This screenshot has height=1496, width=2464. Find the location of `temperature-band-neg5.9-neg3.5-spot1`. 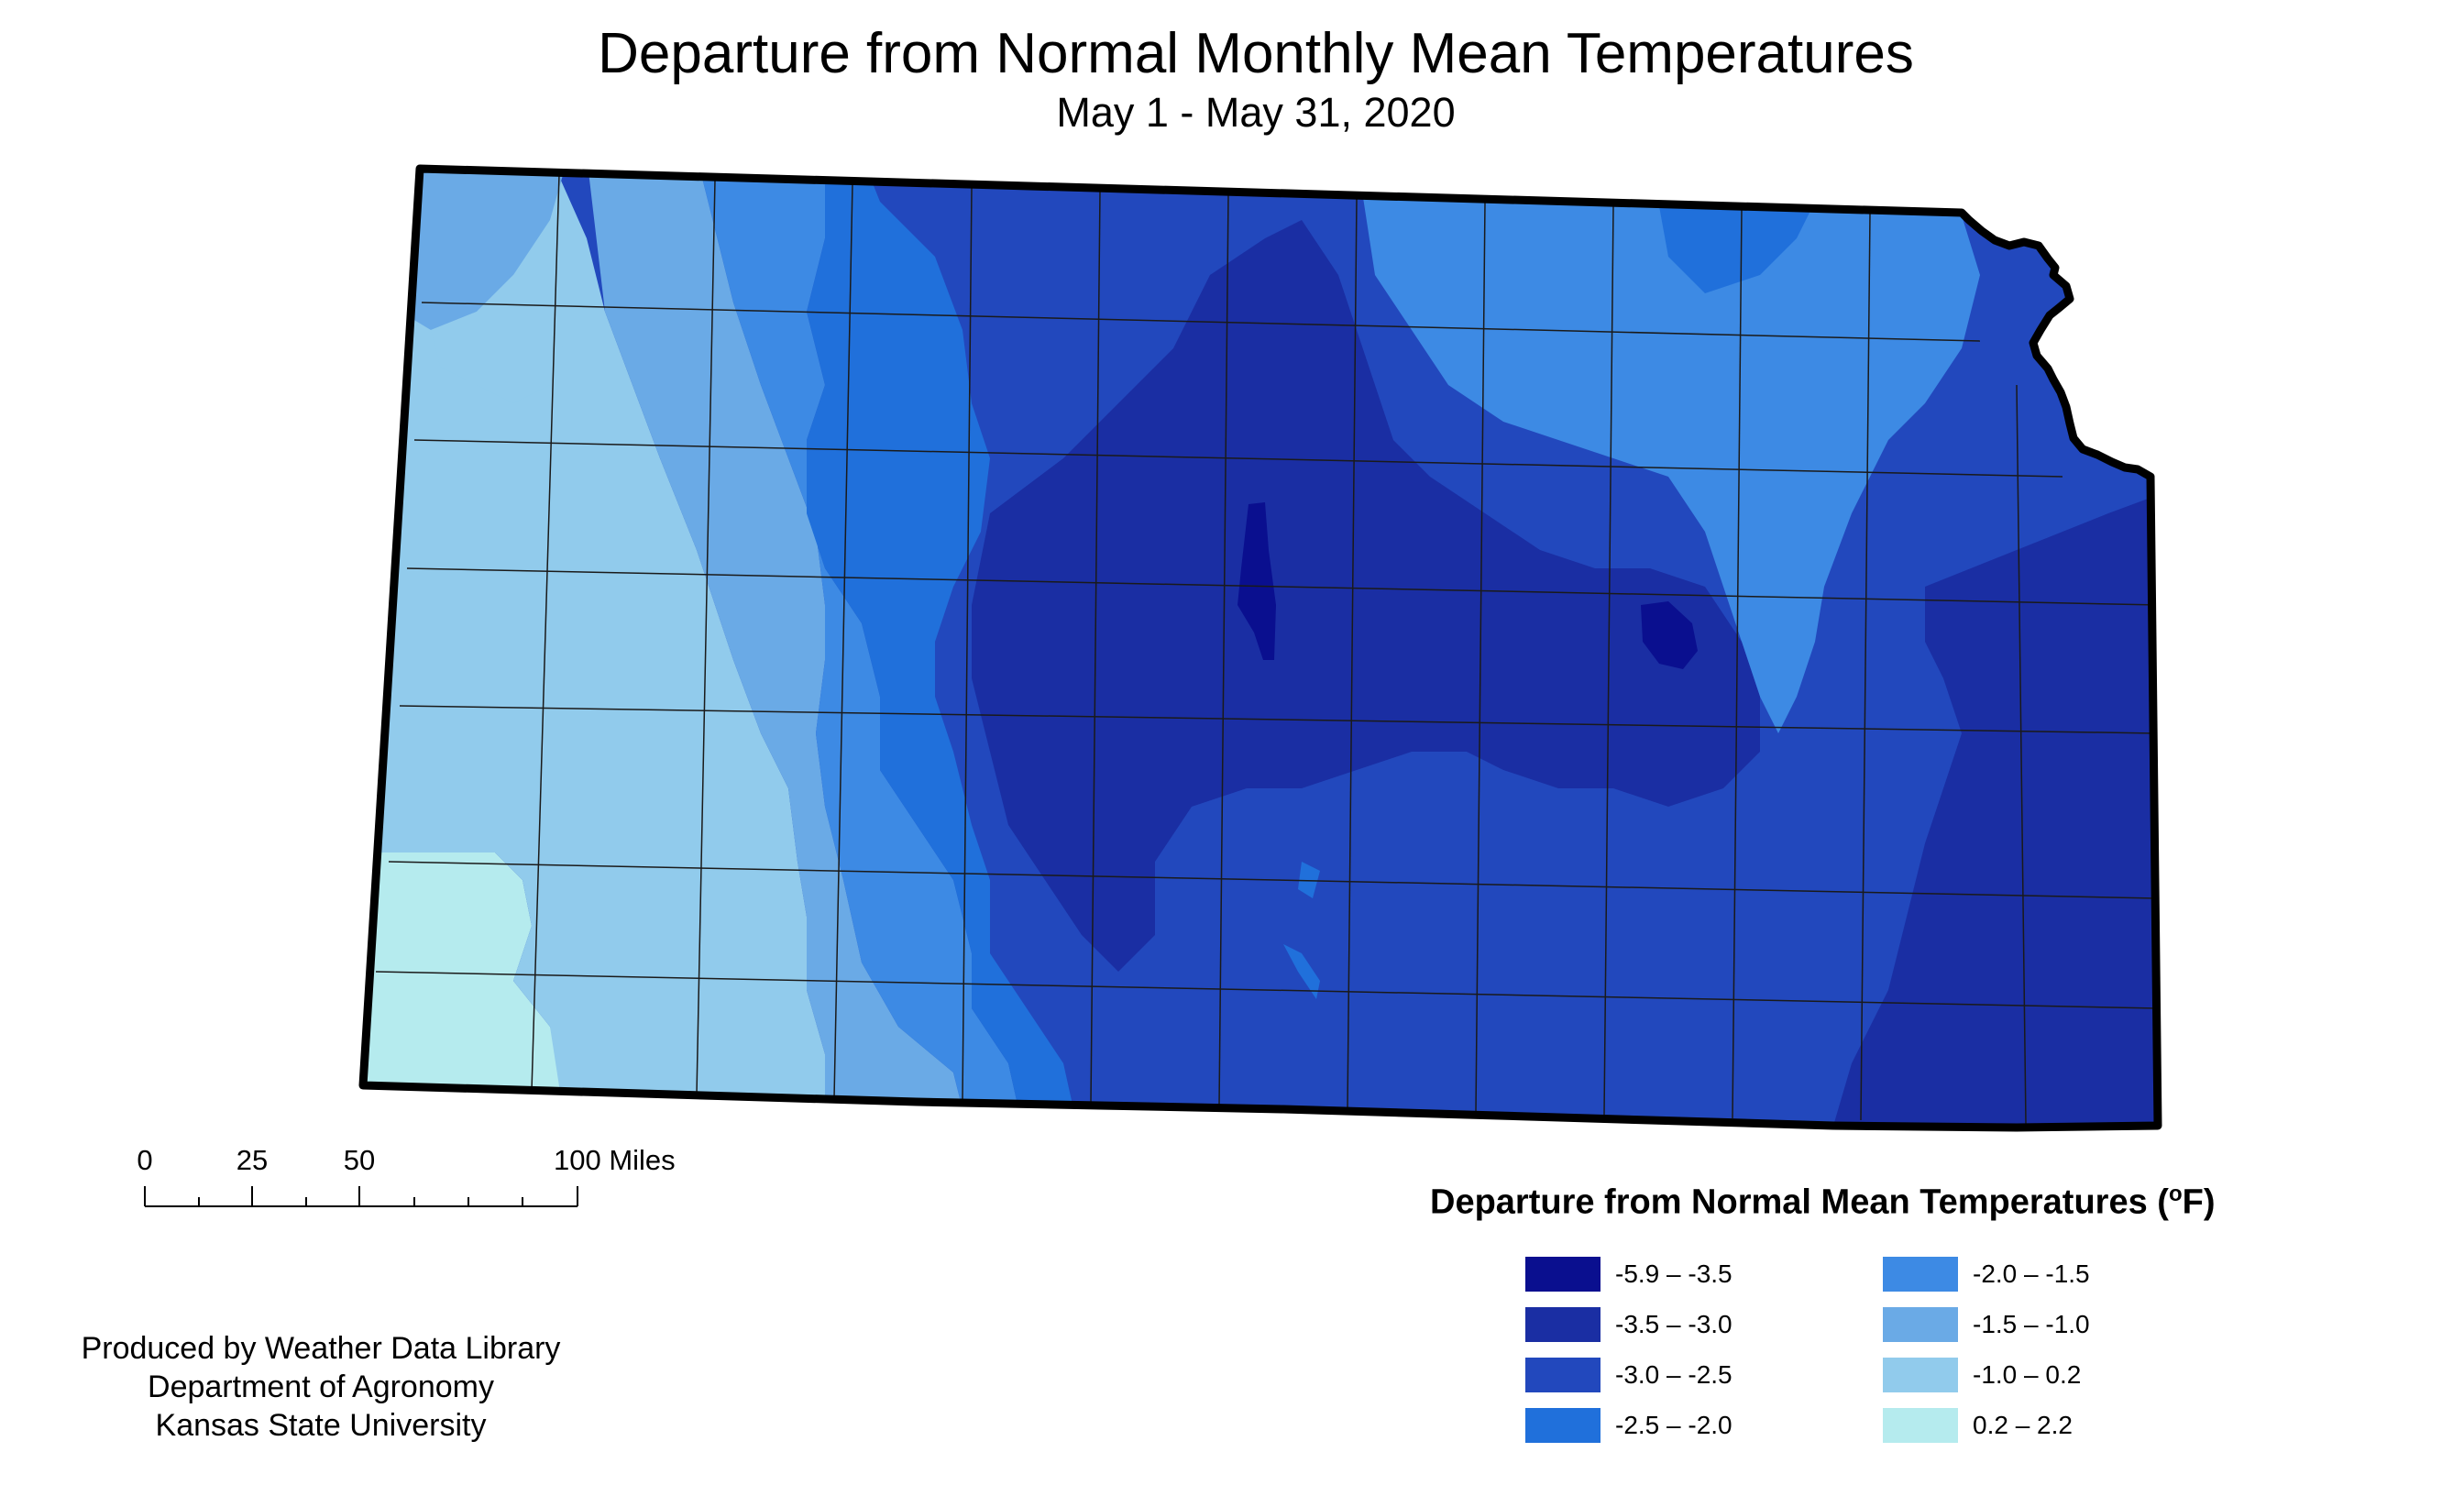

temperature-band-neg5.9-neg3.5-spot1 is located at coordinates (1257, 581).